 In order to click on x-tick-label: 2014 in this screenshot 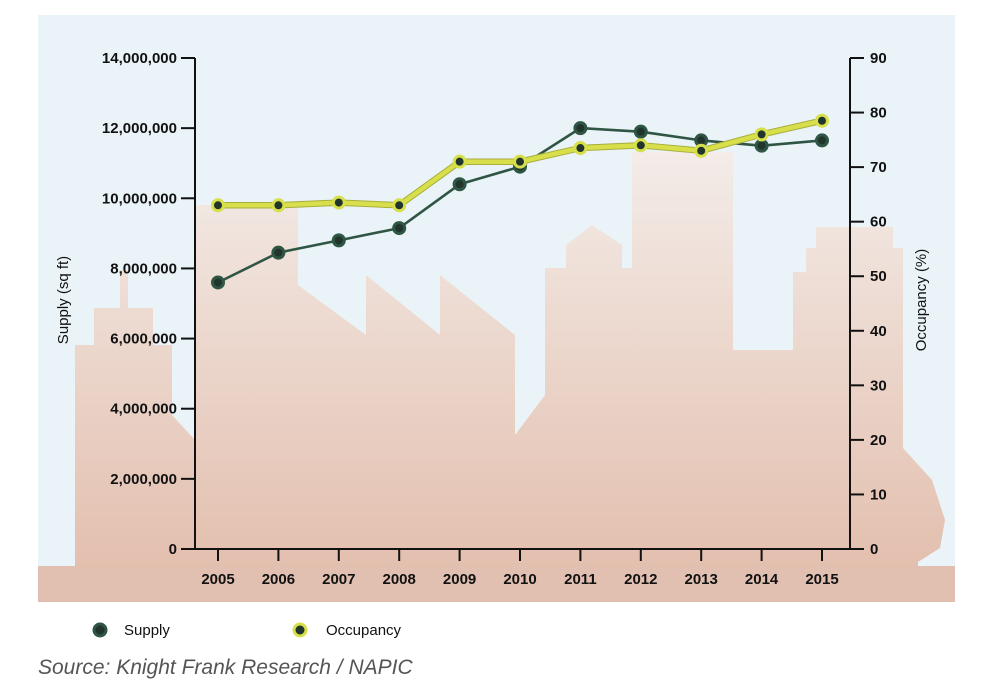, I will do `click(762, 579)`.